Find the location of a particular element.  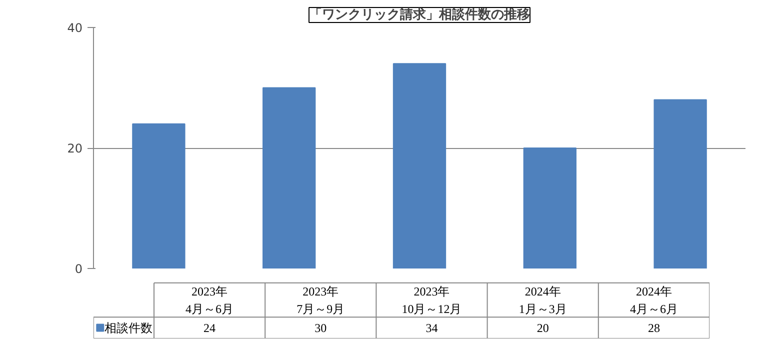

x-tick-label: 2023年 10月～12月 is located at coordinates (432, 300).